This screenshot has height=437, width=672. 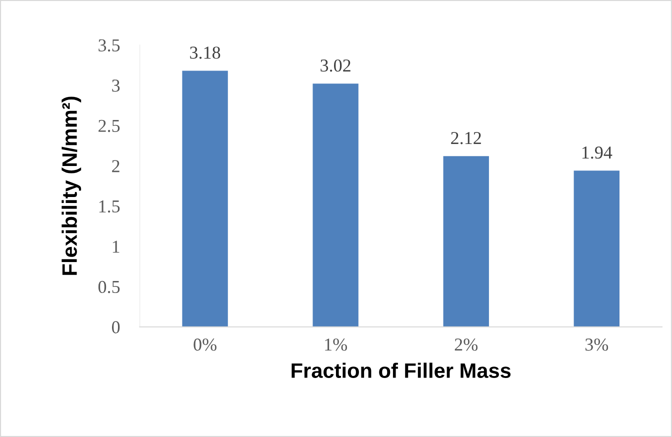 I want to click on x-tick-label: 1%, so click(x=336, y=344).